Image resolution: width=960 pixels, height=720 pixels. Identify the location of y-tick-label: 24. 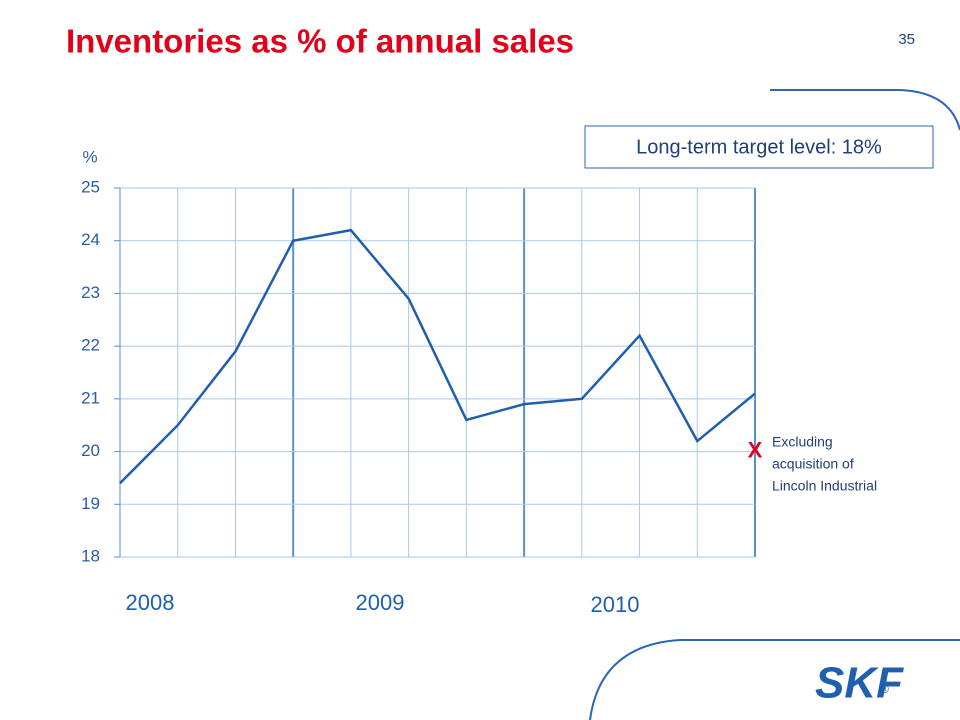
(90, 239).